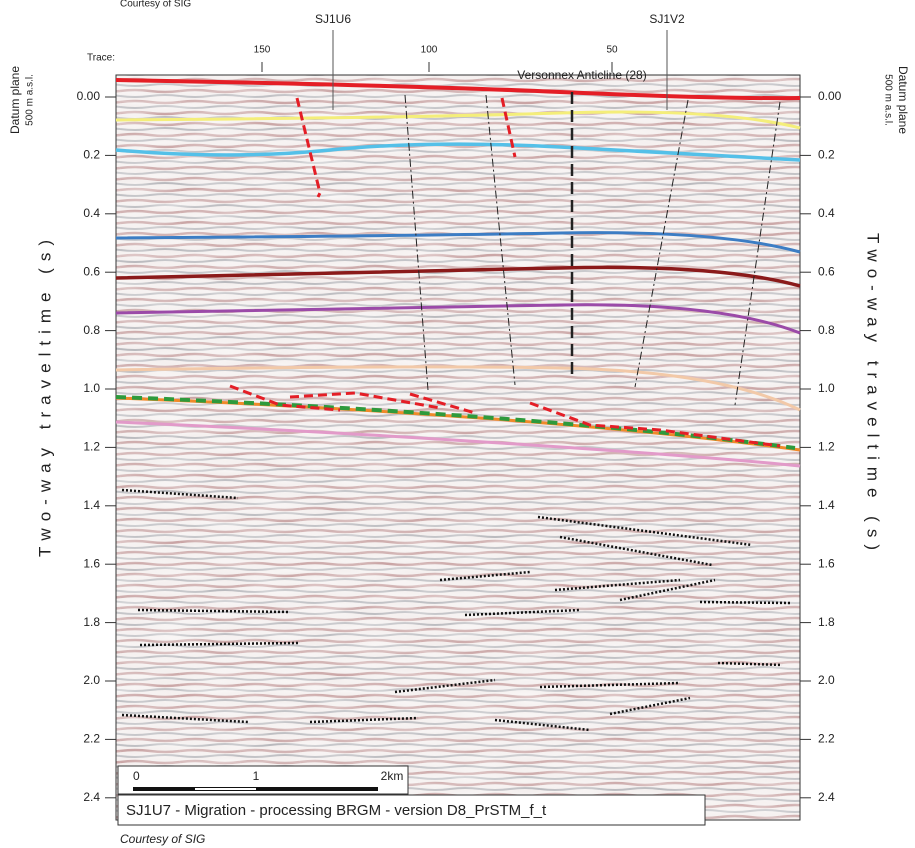  What do you see at coordinates (333, 19) in the screenshot?
I see `well-label: SJ1U6` at bounding box center [333, 19].